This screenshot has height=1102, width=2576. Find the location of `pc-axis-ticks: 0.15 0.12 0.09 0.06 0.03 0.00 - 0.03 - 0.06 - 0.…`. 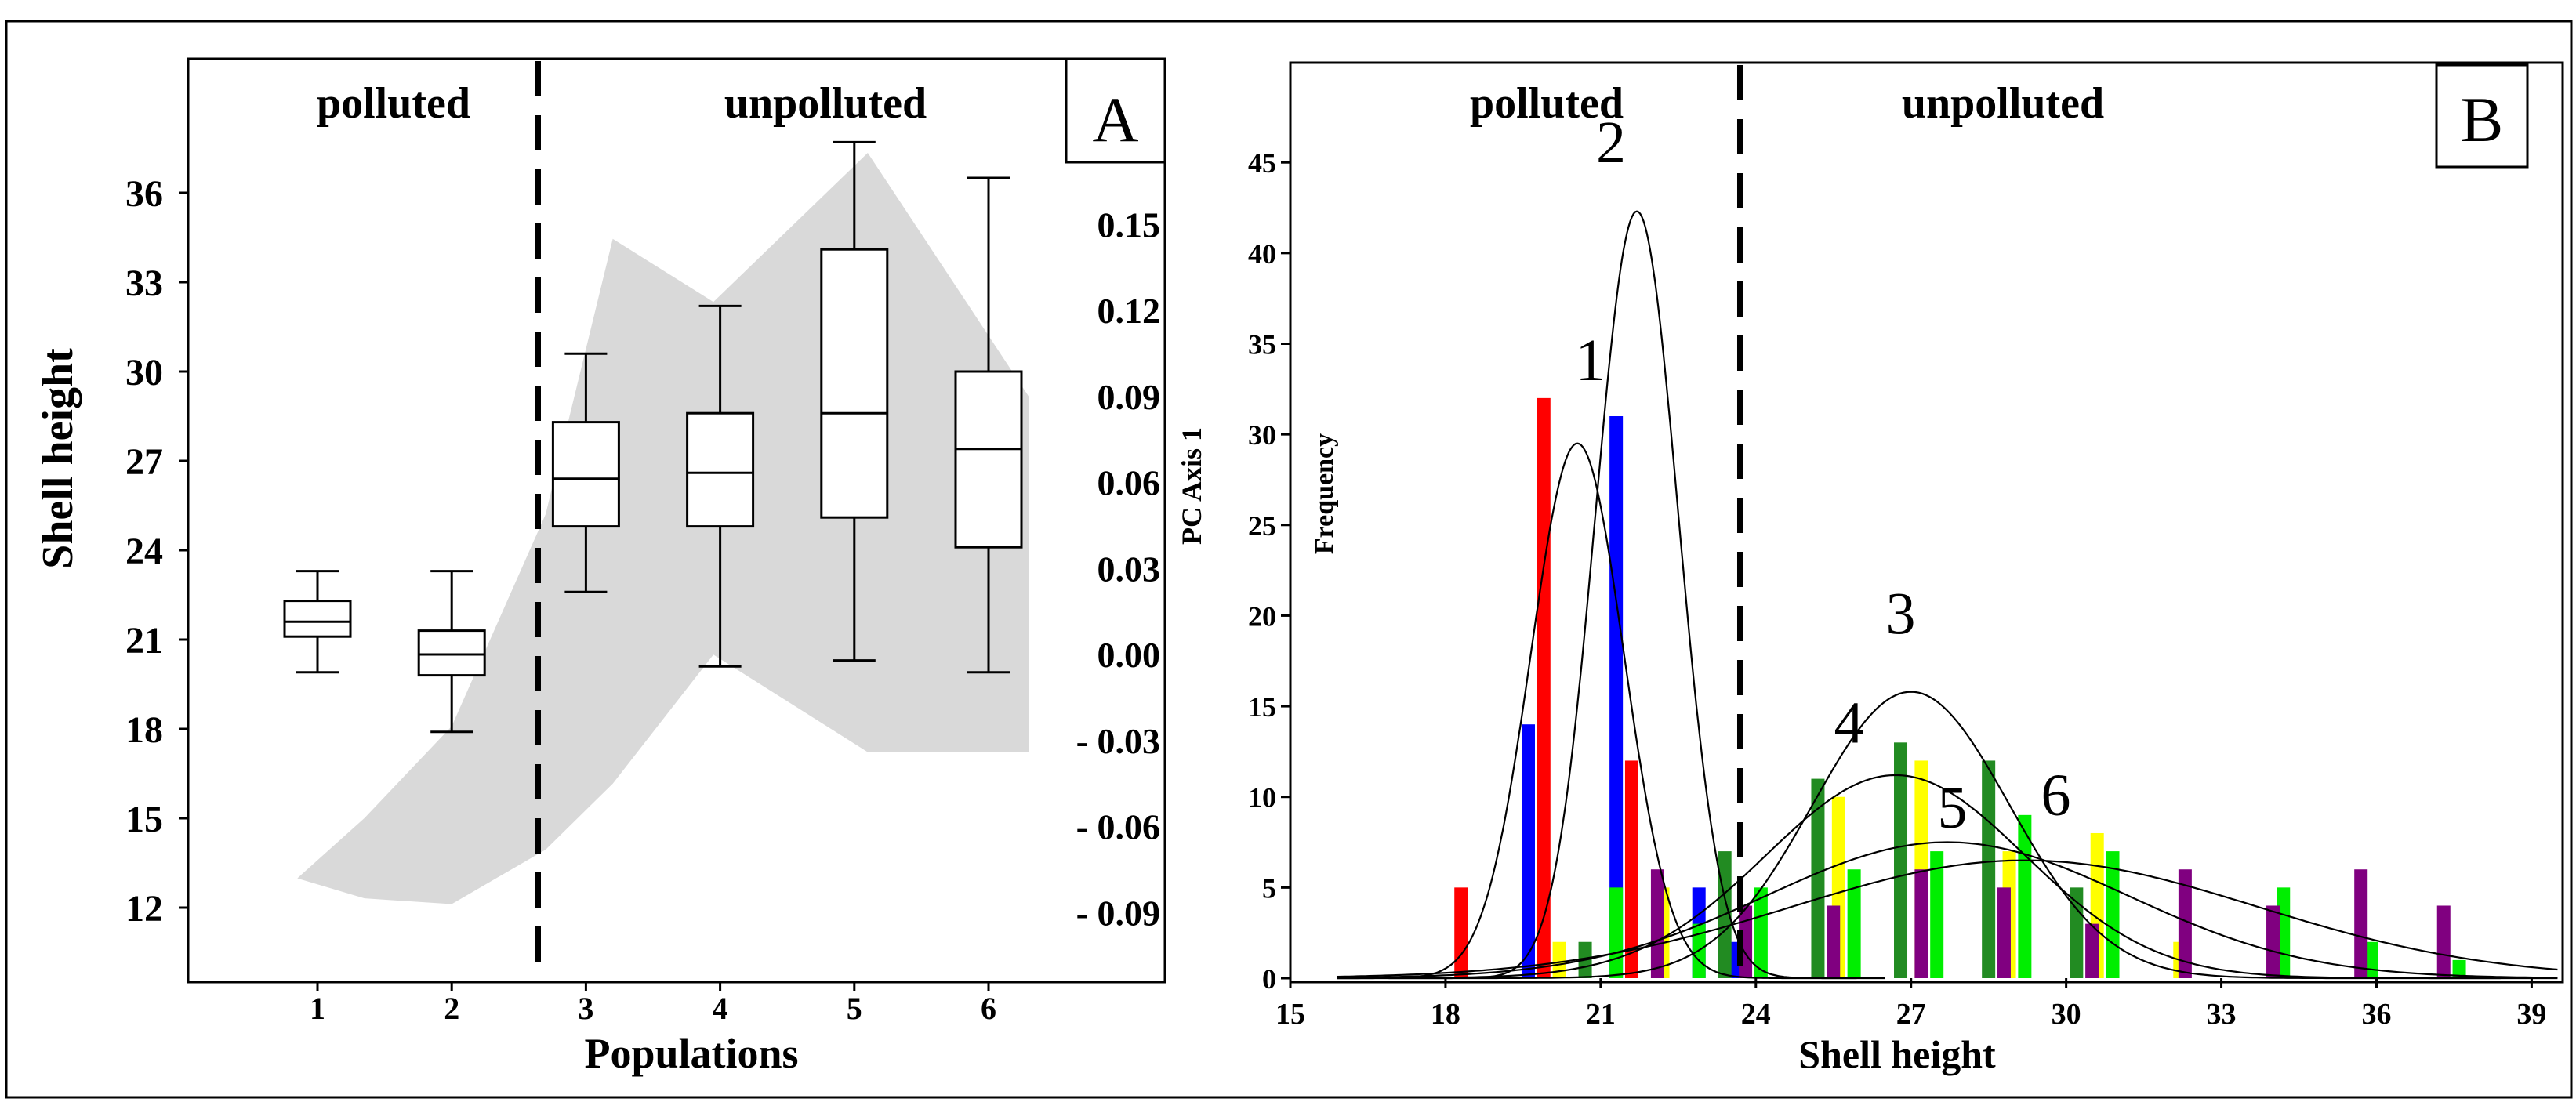

pc-axis-ticks: 0.15 0.12 0.09 0.06 0.03 0.00 - 0.03 - 0.06 - 0.… is located at coordinates (1118, 569).